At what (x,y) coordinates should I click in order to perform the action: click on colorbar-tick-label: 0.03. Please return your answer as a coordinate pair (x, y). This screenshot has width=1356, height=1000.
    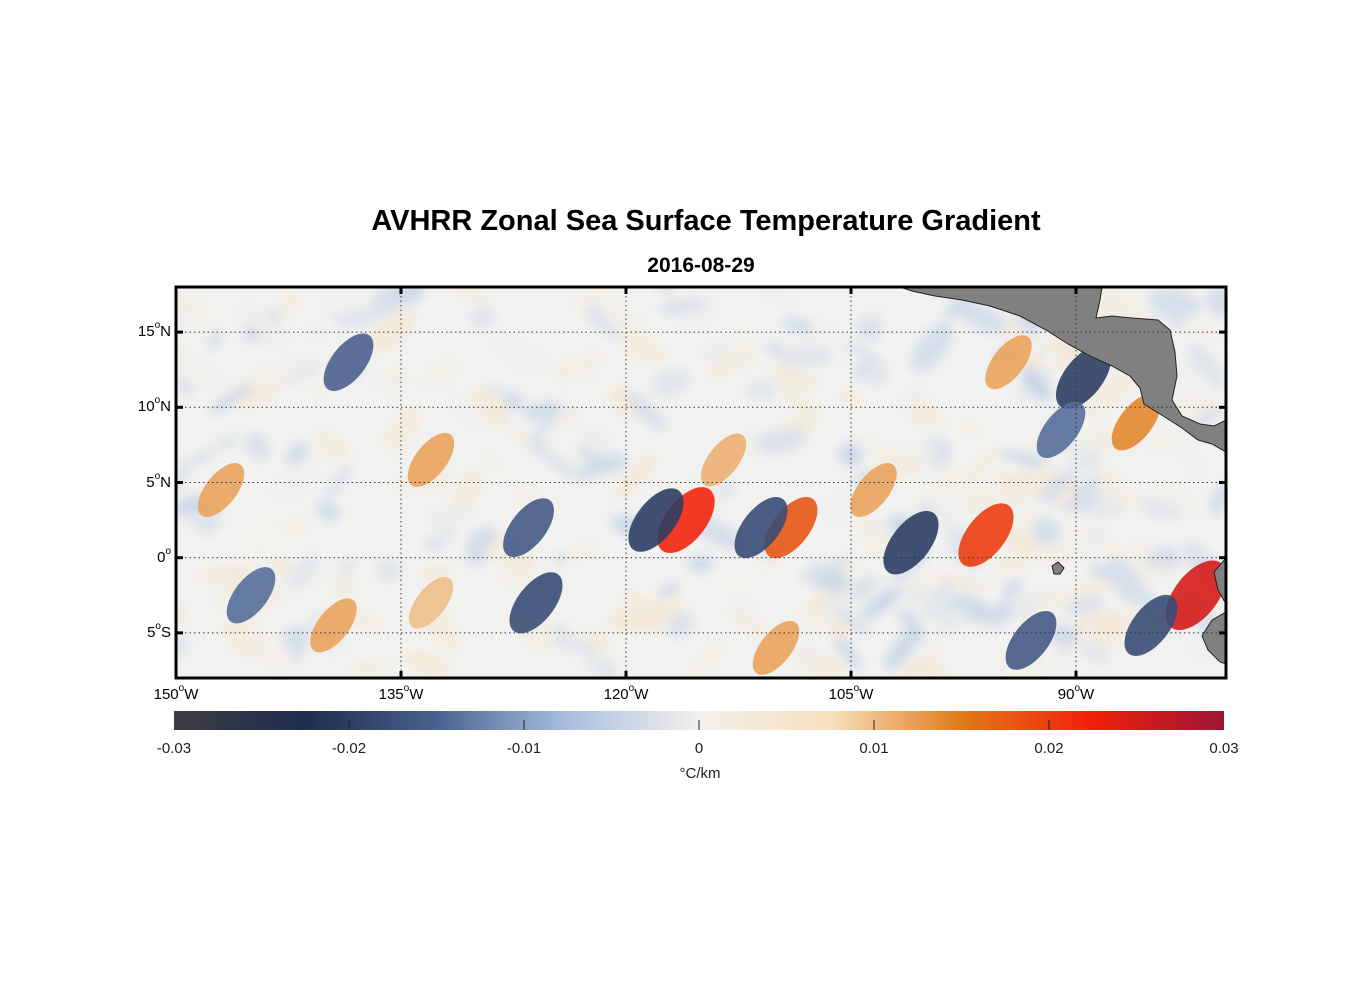
    Looking at the image, I should click on (1224, 748).